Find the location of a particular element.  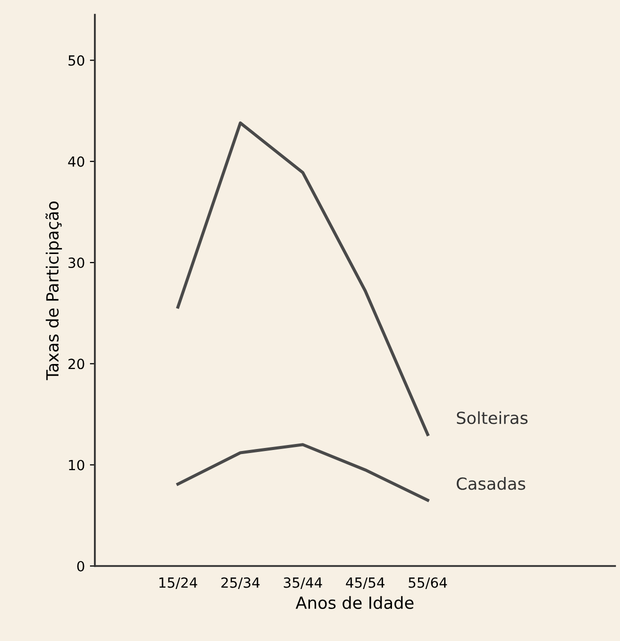

x-tick-label: 25/34 is located at coordinates (240, 583).